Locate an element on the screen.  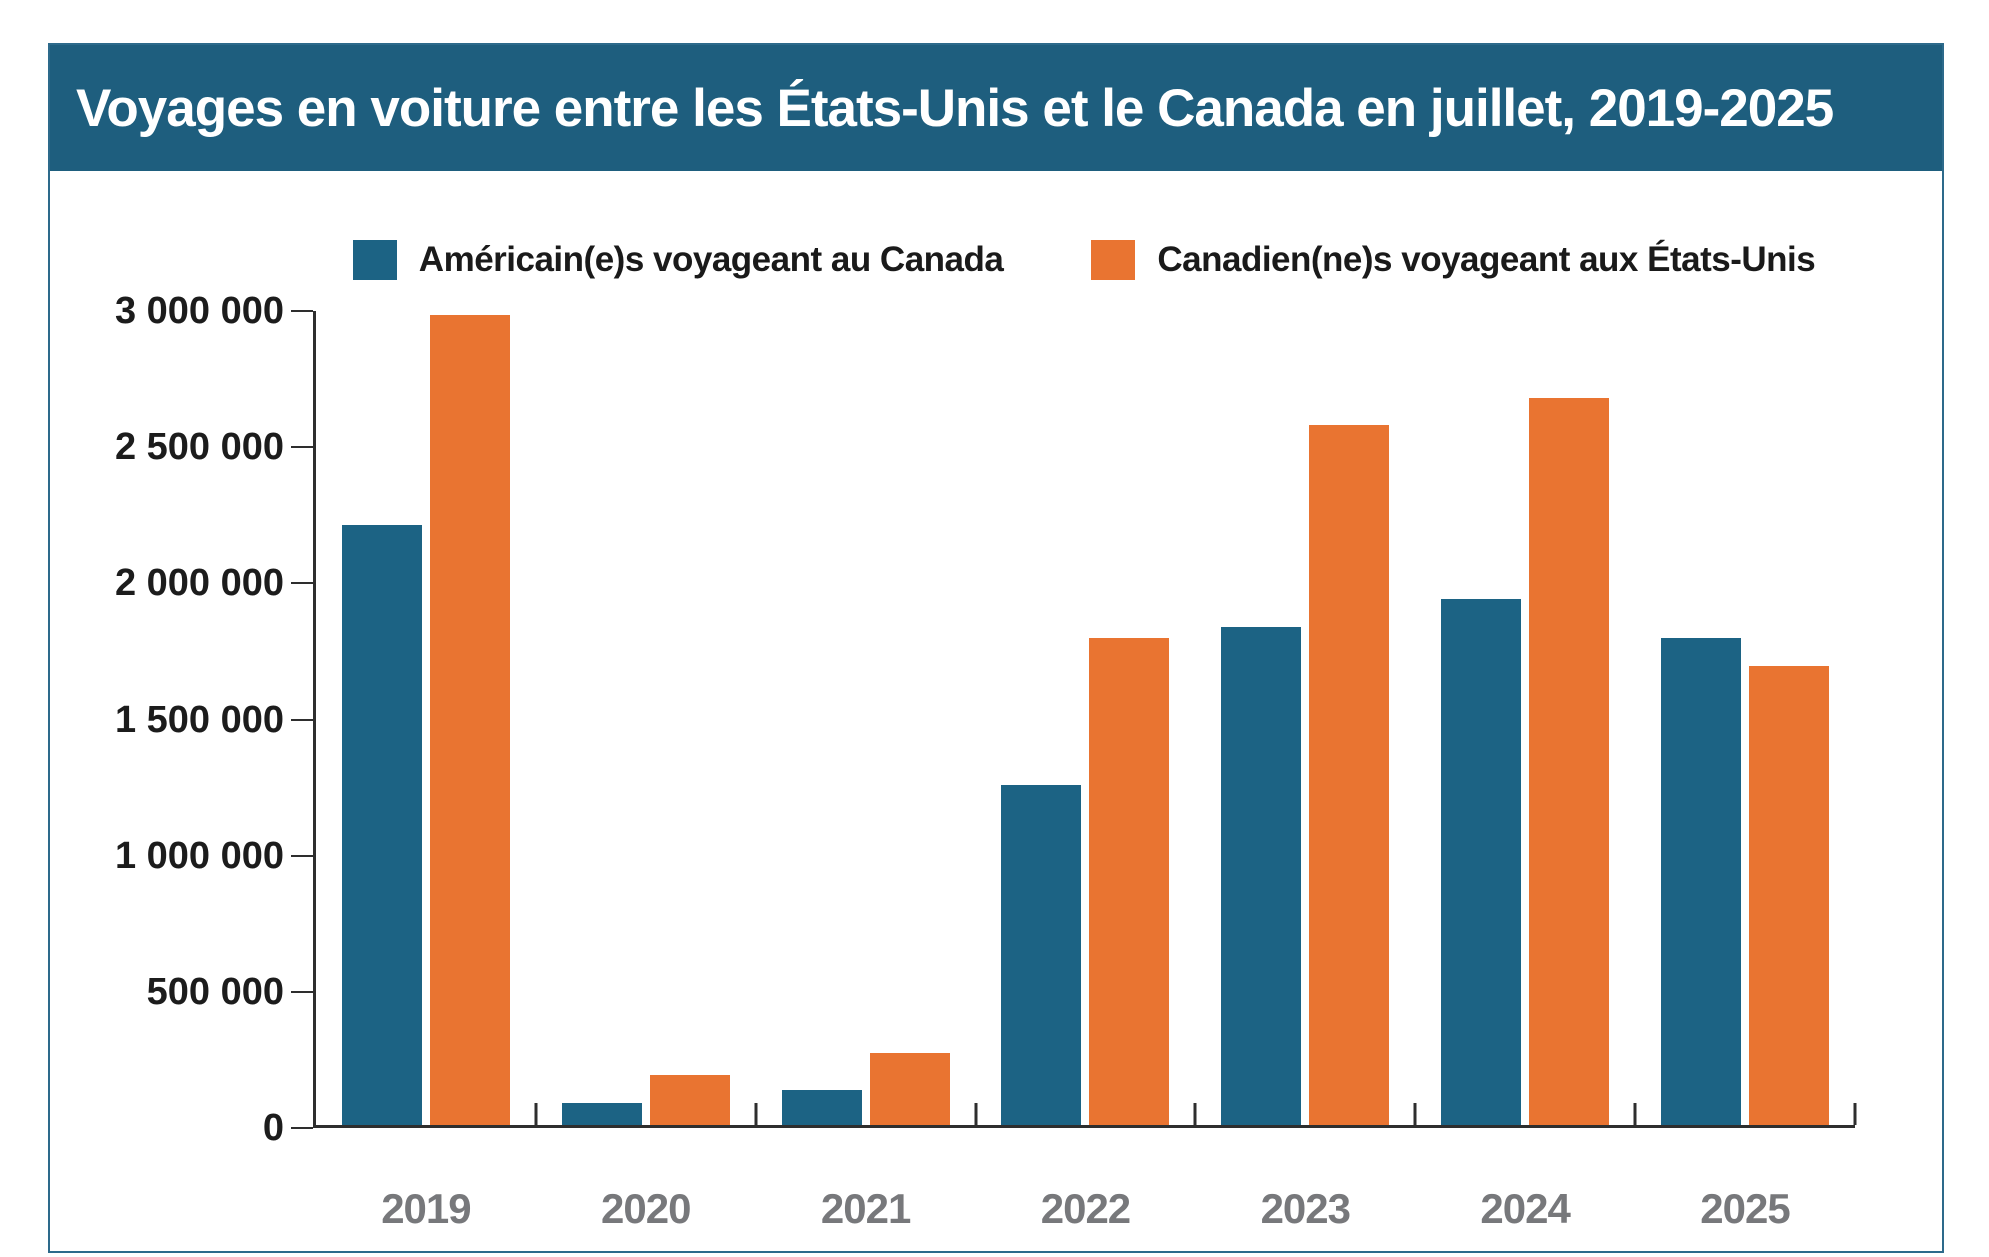
bar-2019-canada-to-us is located at coordinates (469, 719).